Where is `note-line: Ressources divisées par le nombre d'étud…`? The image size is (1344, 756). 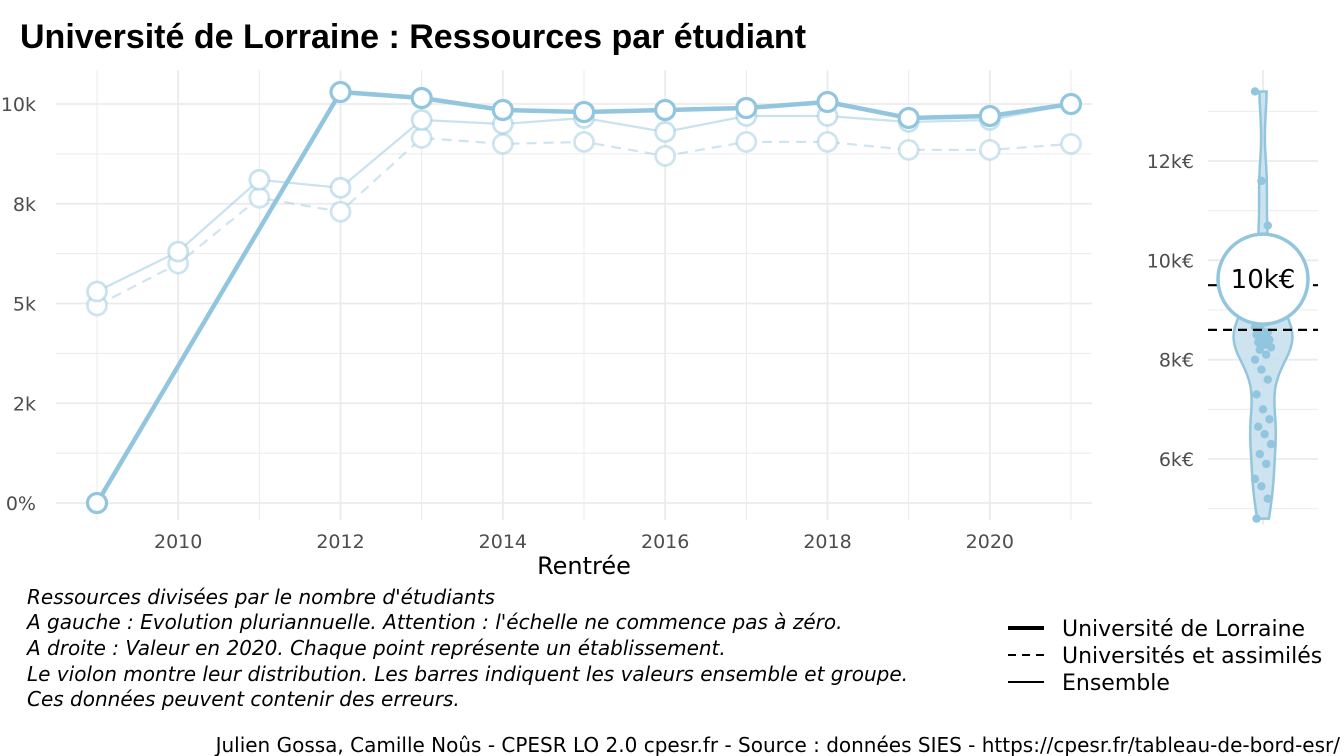
note-line: Ressources divisées par le nombre d'étud… is located at coordinates (261, 597).